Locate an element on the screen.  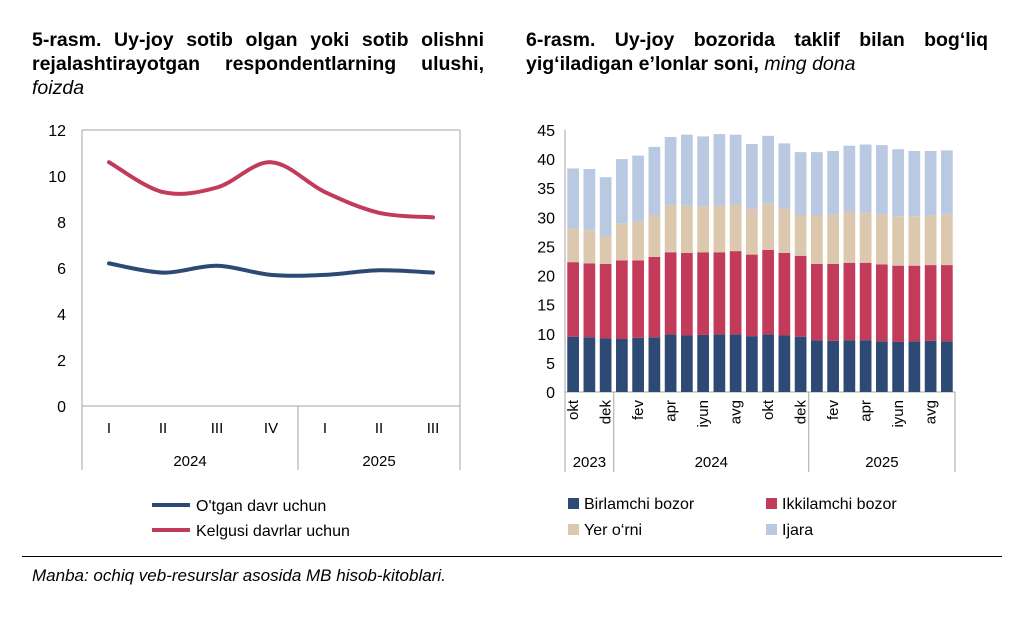
right-title-unit: ming dona is located at coordinates (810, 64).